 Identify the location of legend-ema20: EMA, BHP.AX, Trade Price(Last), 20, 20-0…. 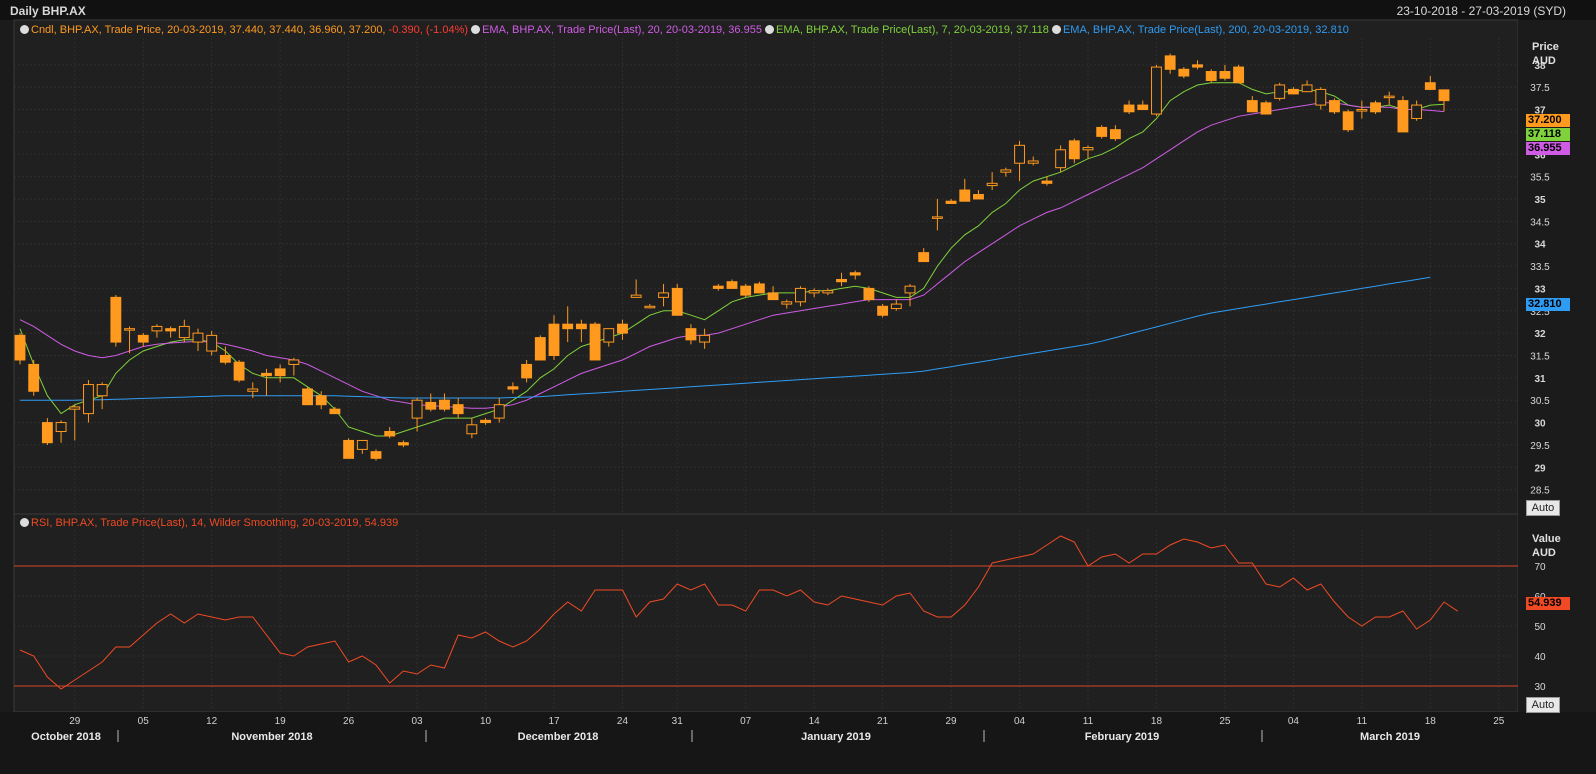
(622, 30).